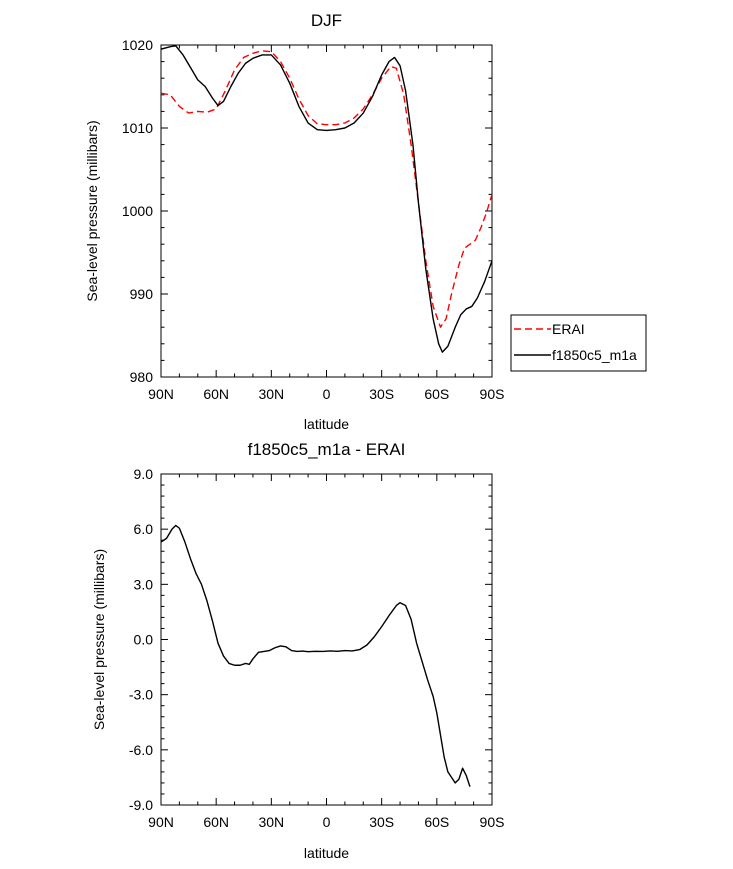 This screenshot has width=733, height=869. I want to click on y-tick-label: 1020, so click(137, 45).